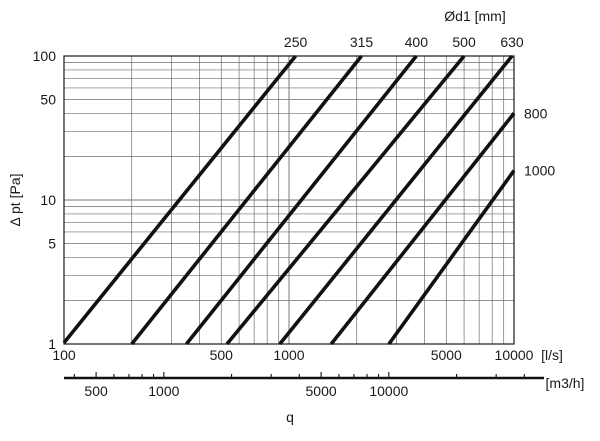 This screenshot has width=600, height=441. Describe the element at coordinates (446, 355) in the screenshot. I see `x-tick-label: 5000` at that location.